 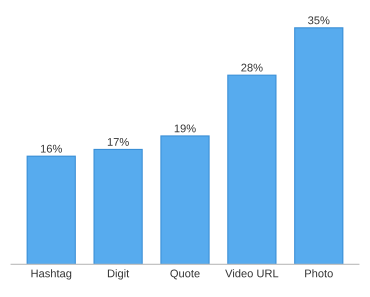 I want to click on data-label: 16%, so click(x=51, y=148).